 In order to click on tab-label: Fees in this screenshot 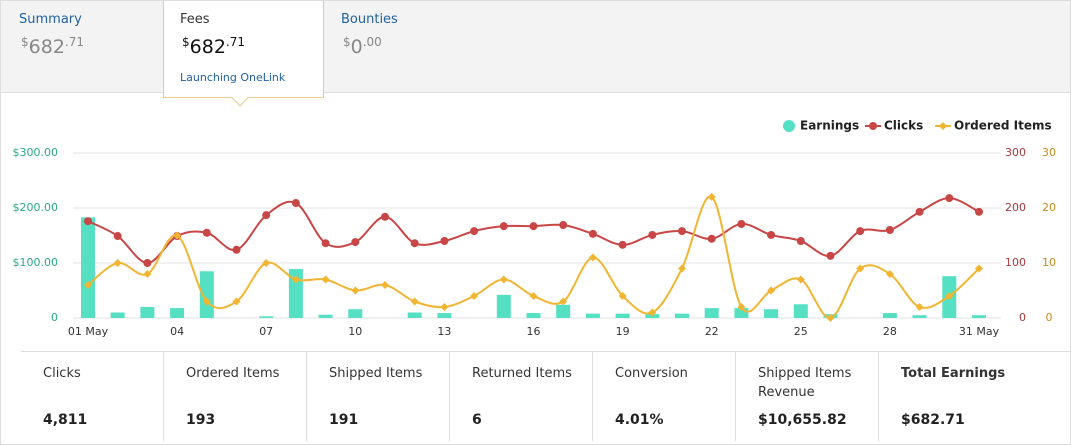, I will do `click(195, 19)`.